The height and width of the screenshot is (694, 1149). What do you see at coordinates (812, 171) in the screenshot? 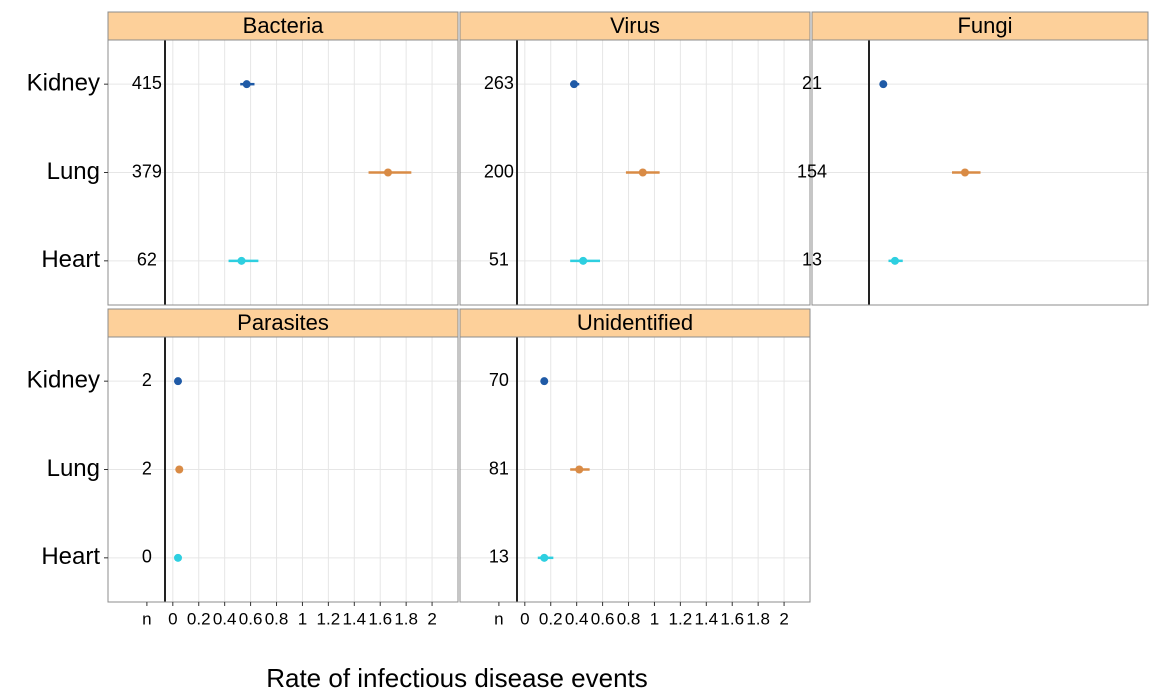
I see `n-label: 154` at bounding box center [812, 171].